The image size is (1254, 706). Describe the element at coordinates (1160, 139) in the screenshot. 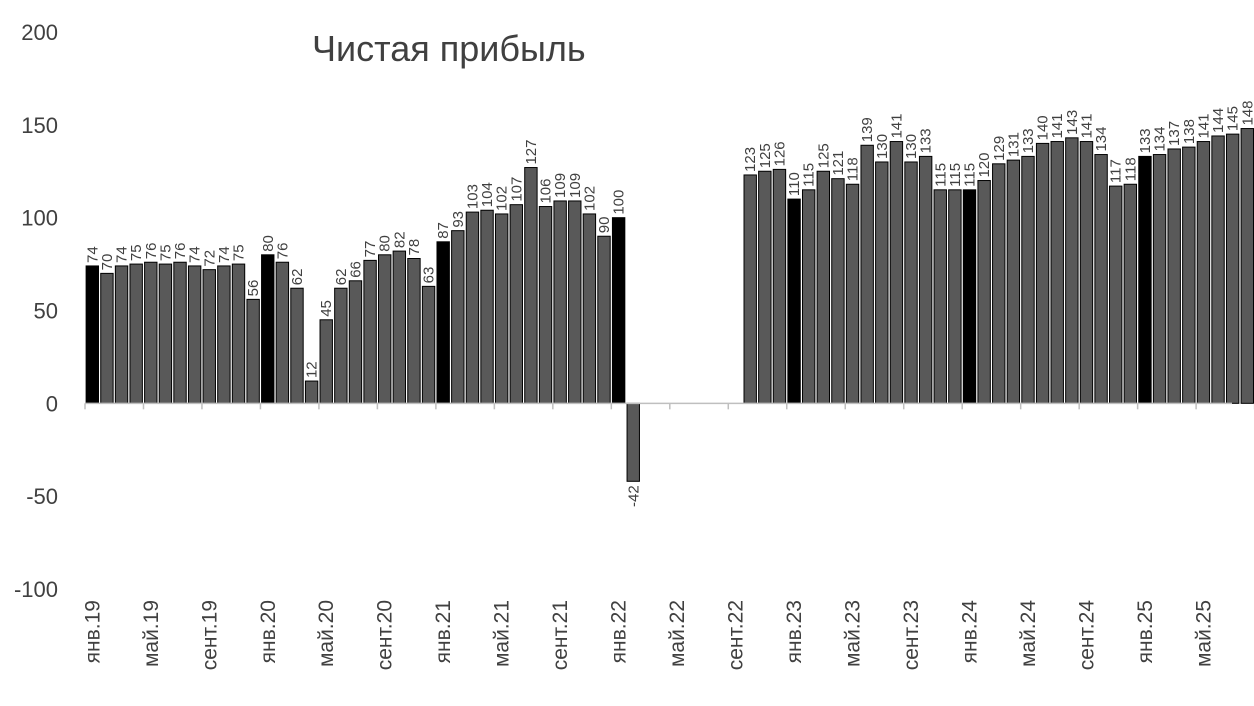

I see `bar-data-label: 134` at that location.